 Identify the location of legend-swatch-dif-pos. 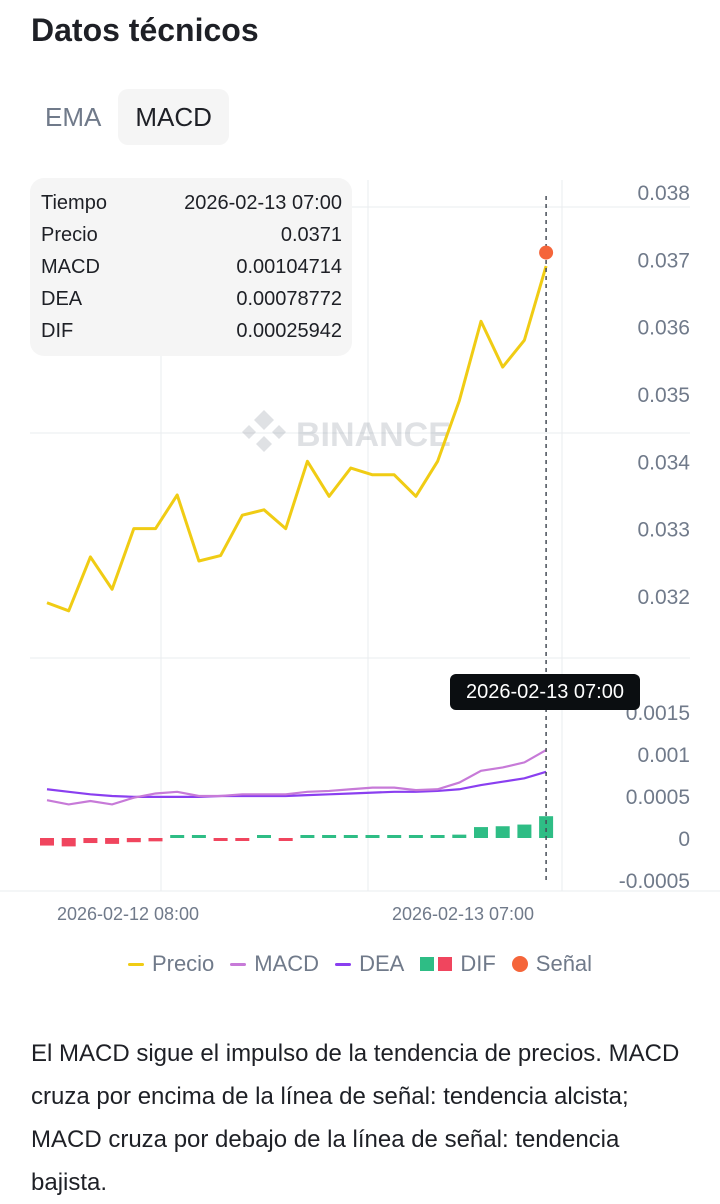
(427, 964).